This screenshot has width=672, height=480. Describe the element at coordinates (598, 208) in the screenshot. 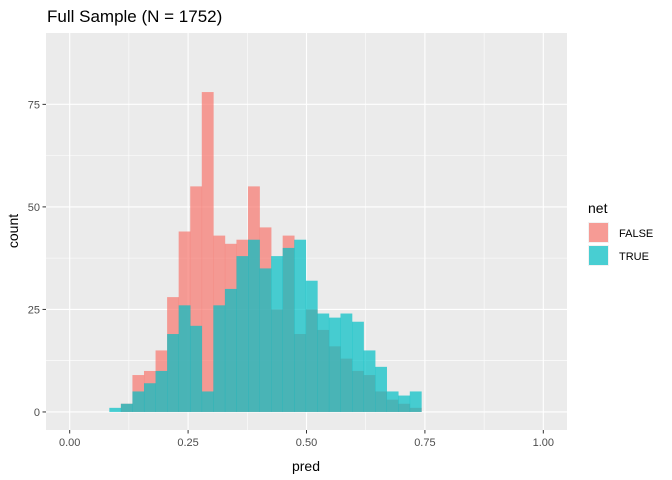

I see `legend-title: net` at that location.